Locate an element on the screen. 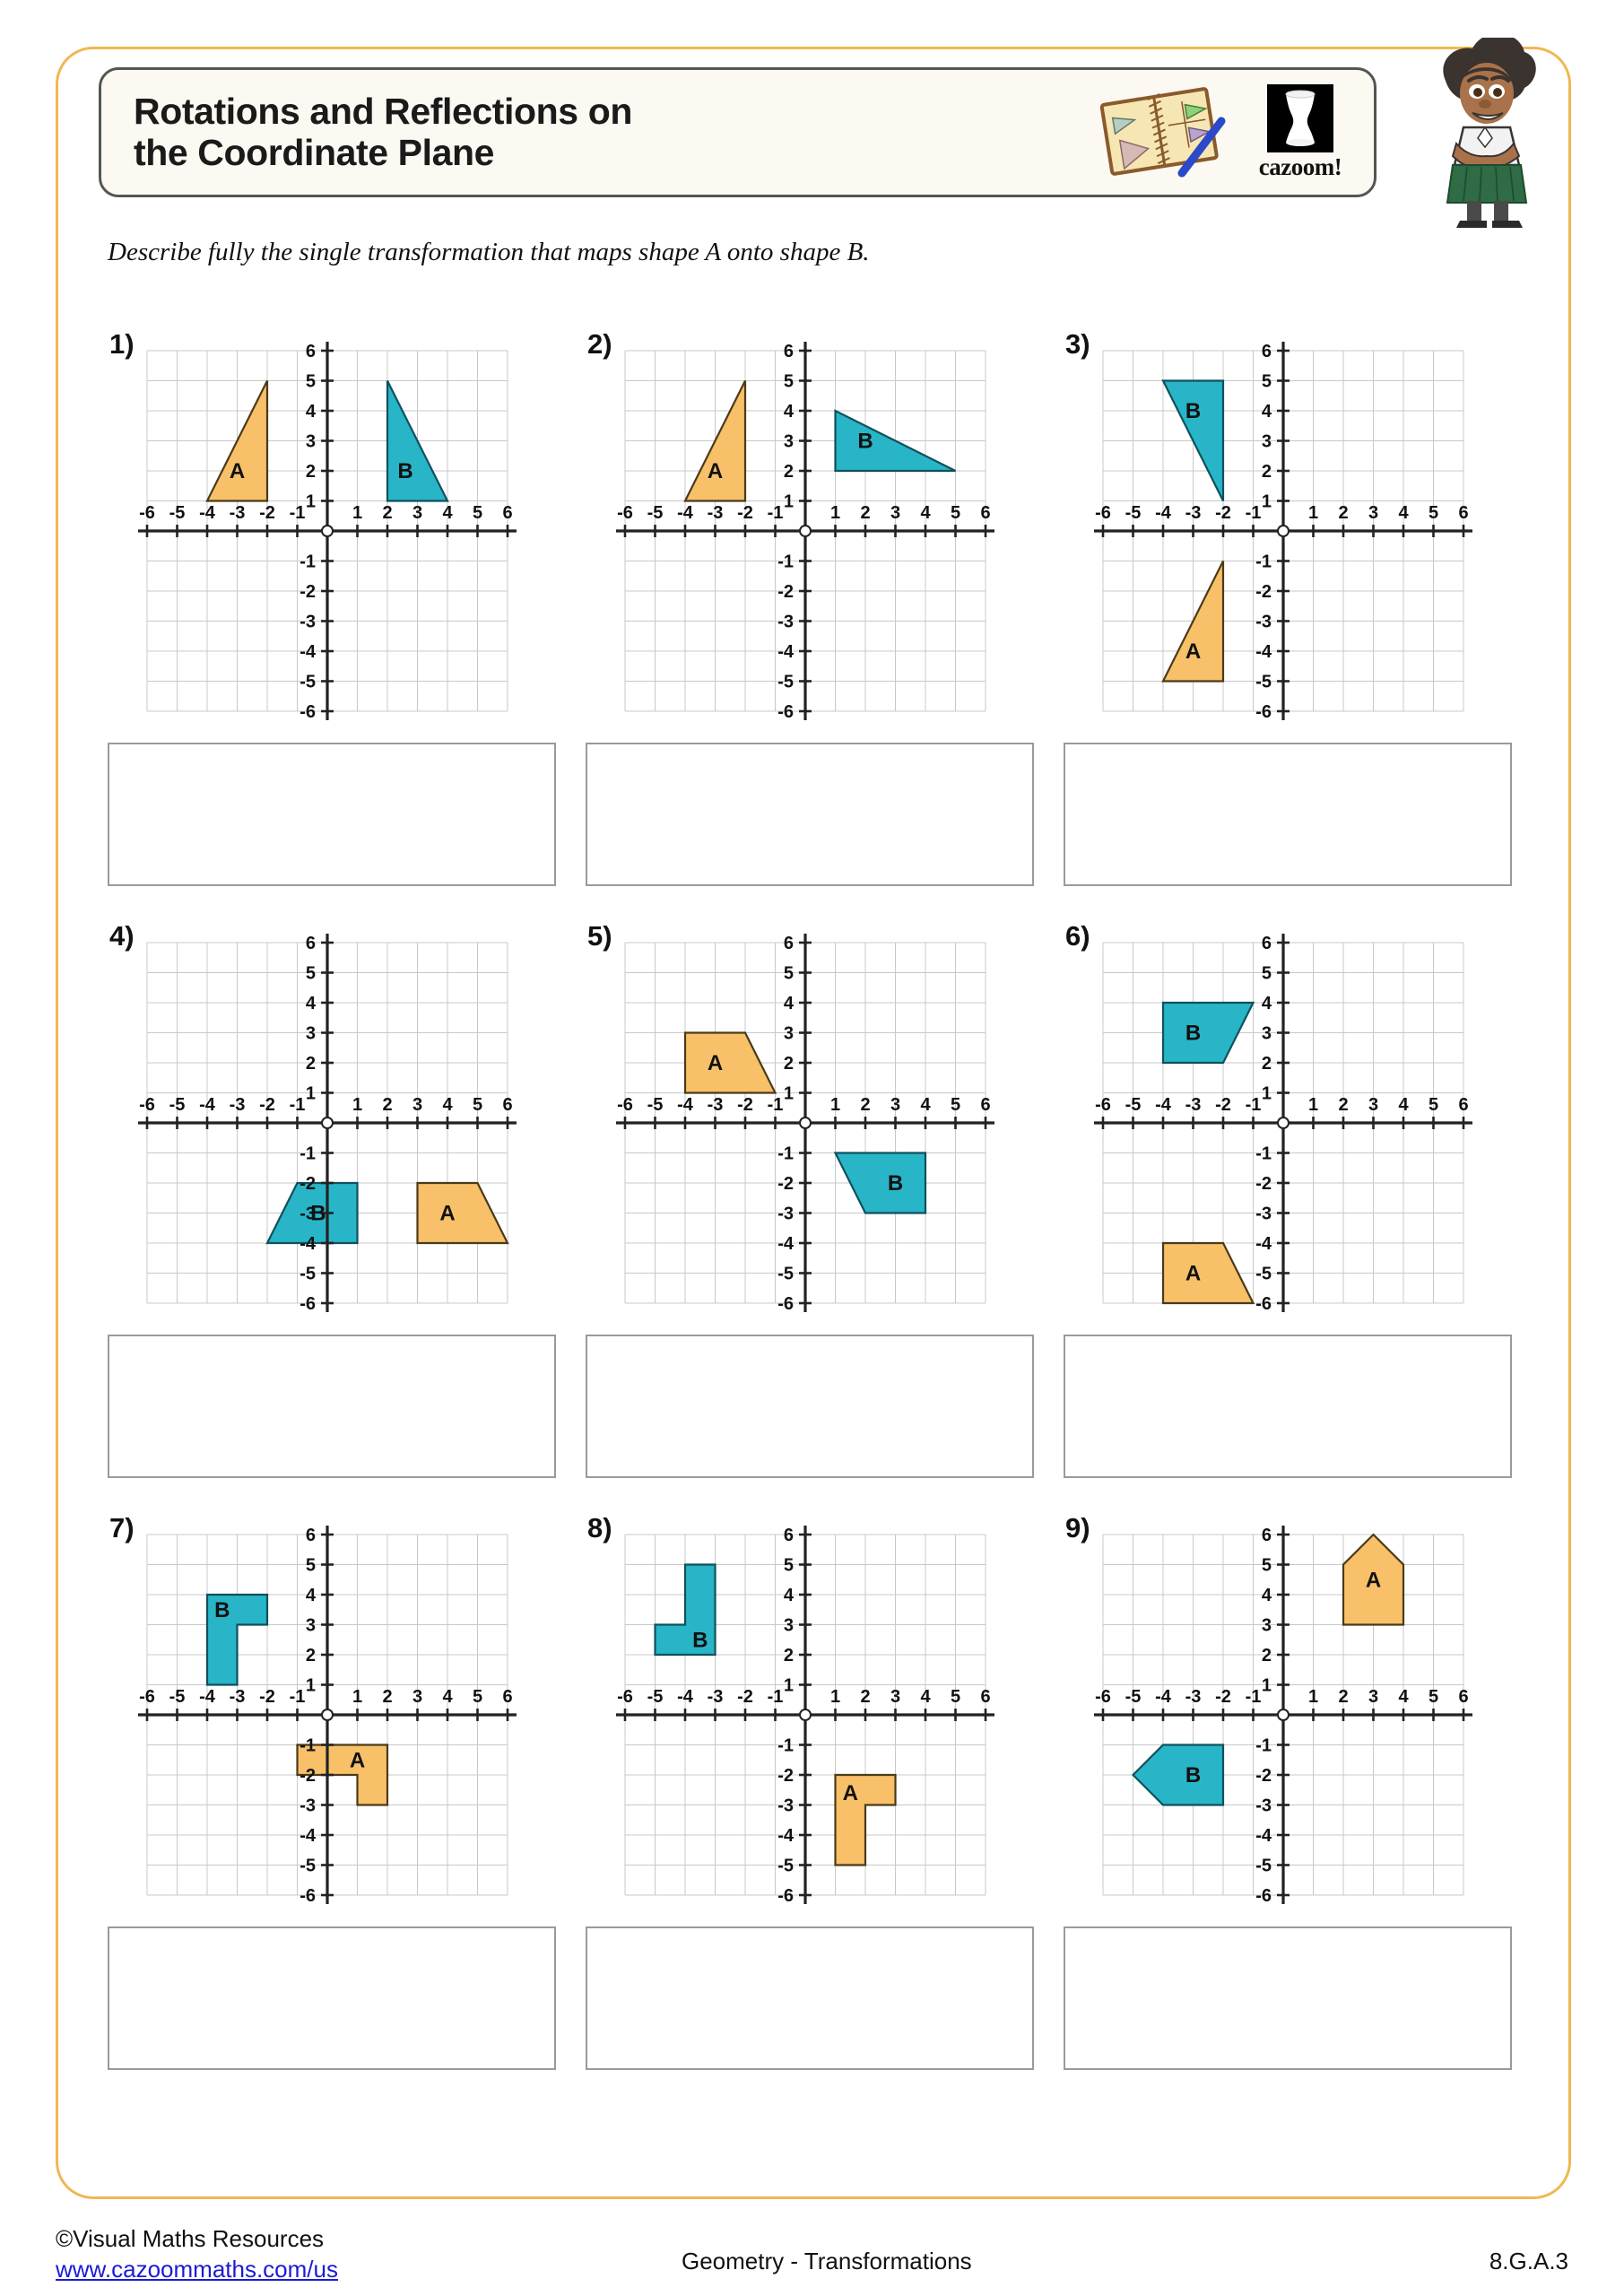 This screenshot has height=2296, width=1624. question-number: 3) is located at coordinates (1077, 344).